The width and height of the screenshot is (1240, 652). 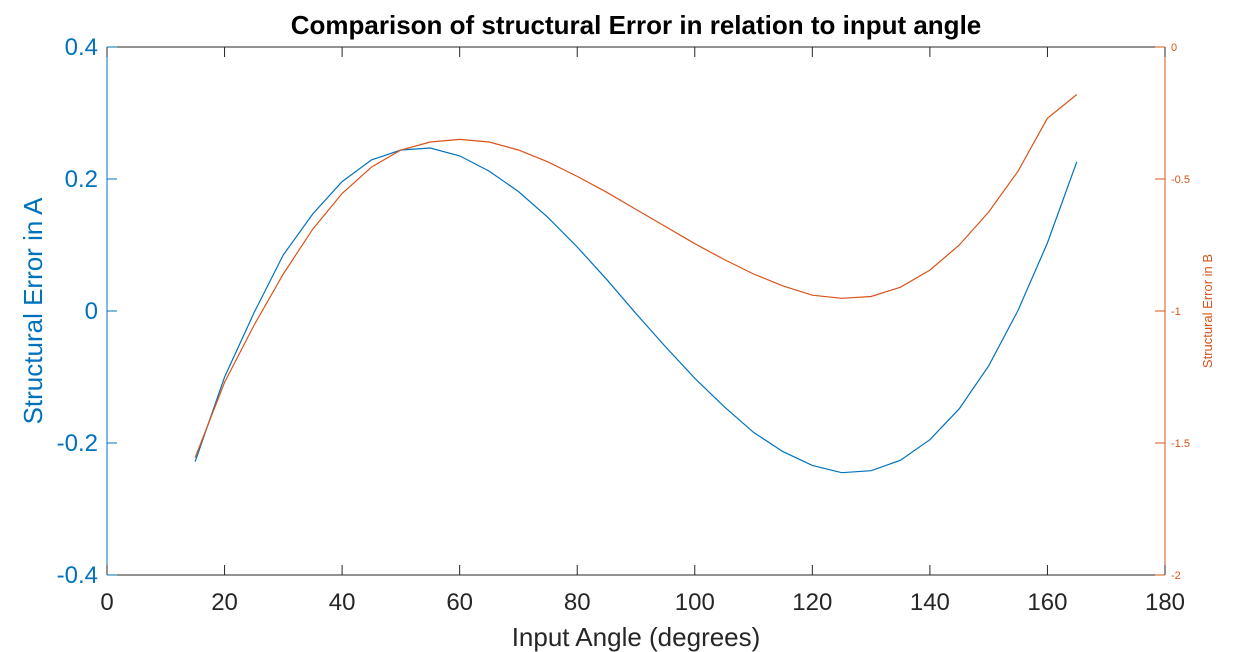 I want to click on x-axis-label: Input Angle (degrees), so click(x=636, y=637).